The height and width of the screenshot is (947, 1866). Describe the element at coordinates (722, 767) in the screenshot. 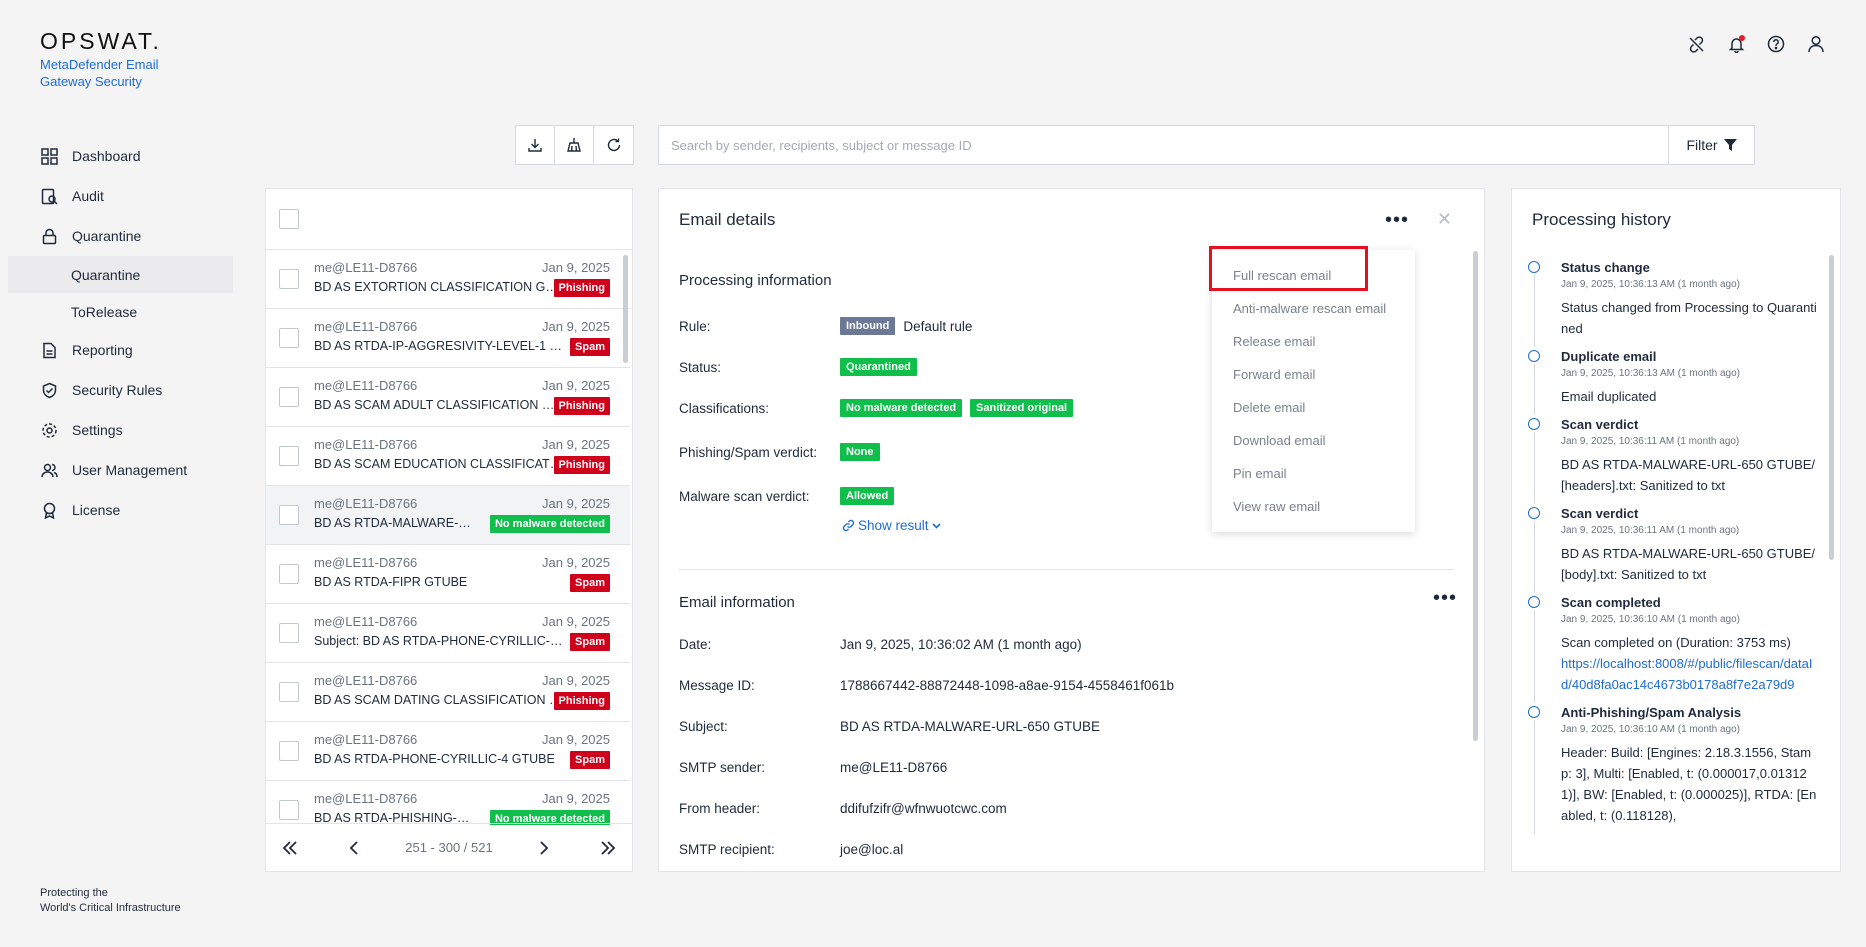

I see `smtp-sender-label: SMTP sender:` at that location.